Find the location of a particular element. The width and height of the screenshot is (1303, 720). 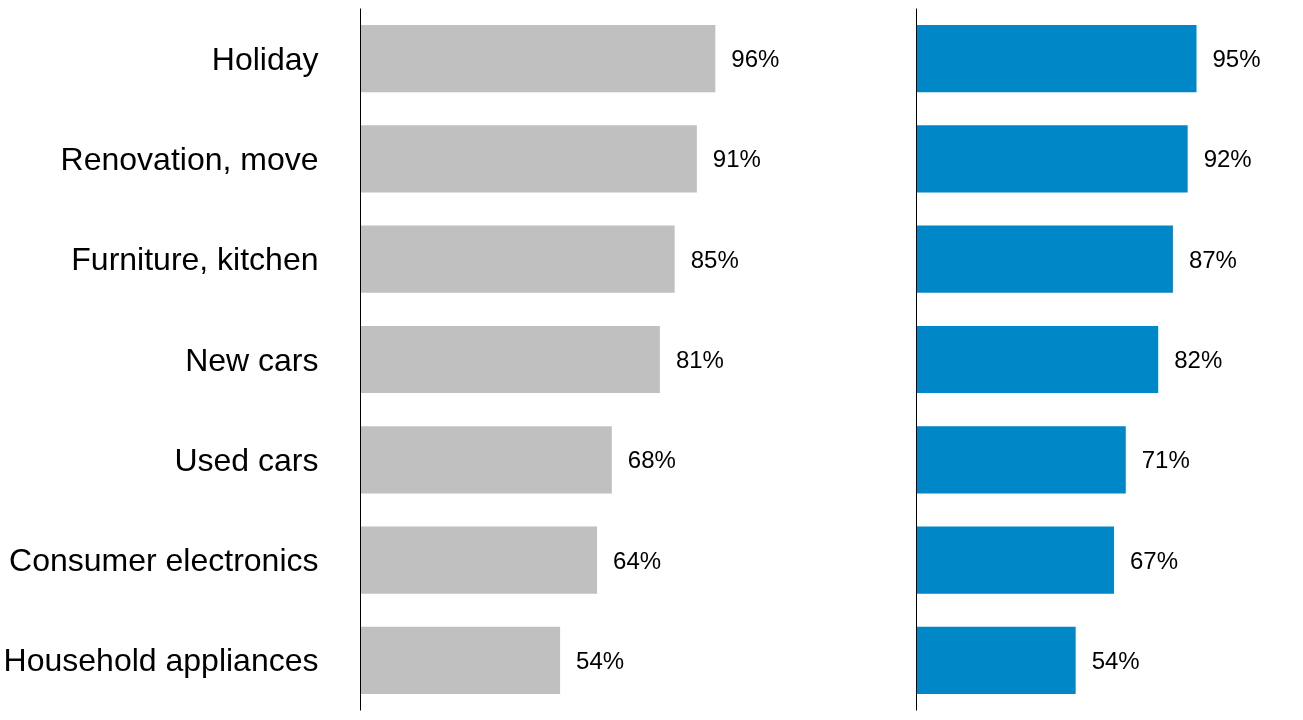

data-label: 91% is located at coordinates (736, 159).